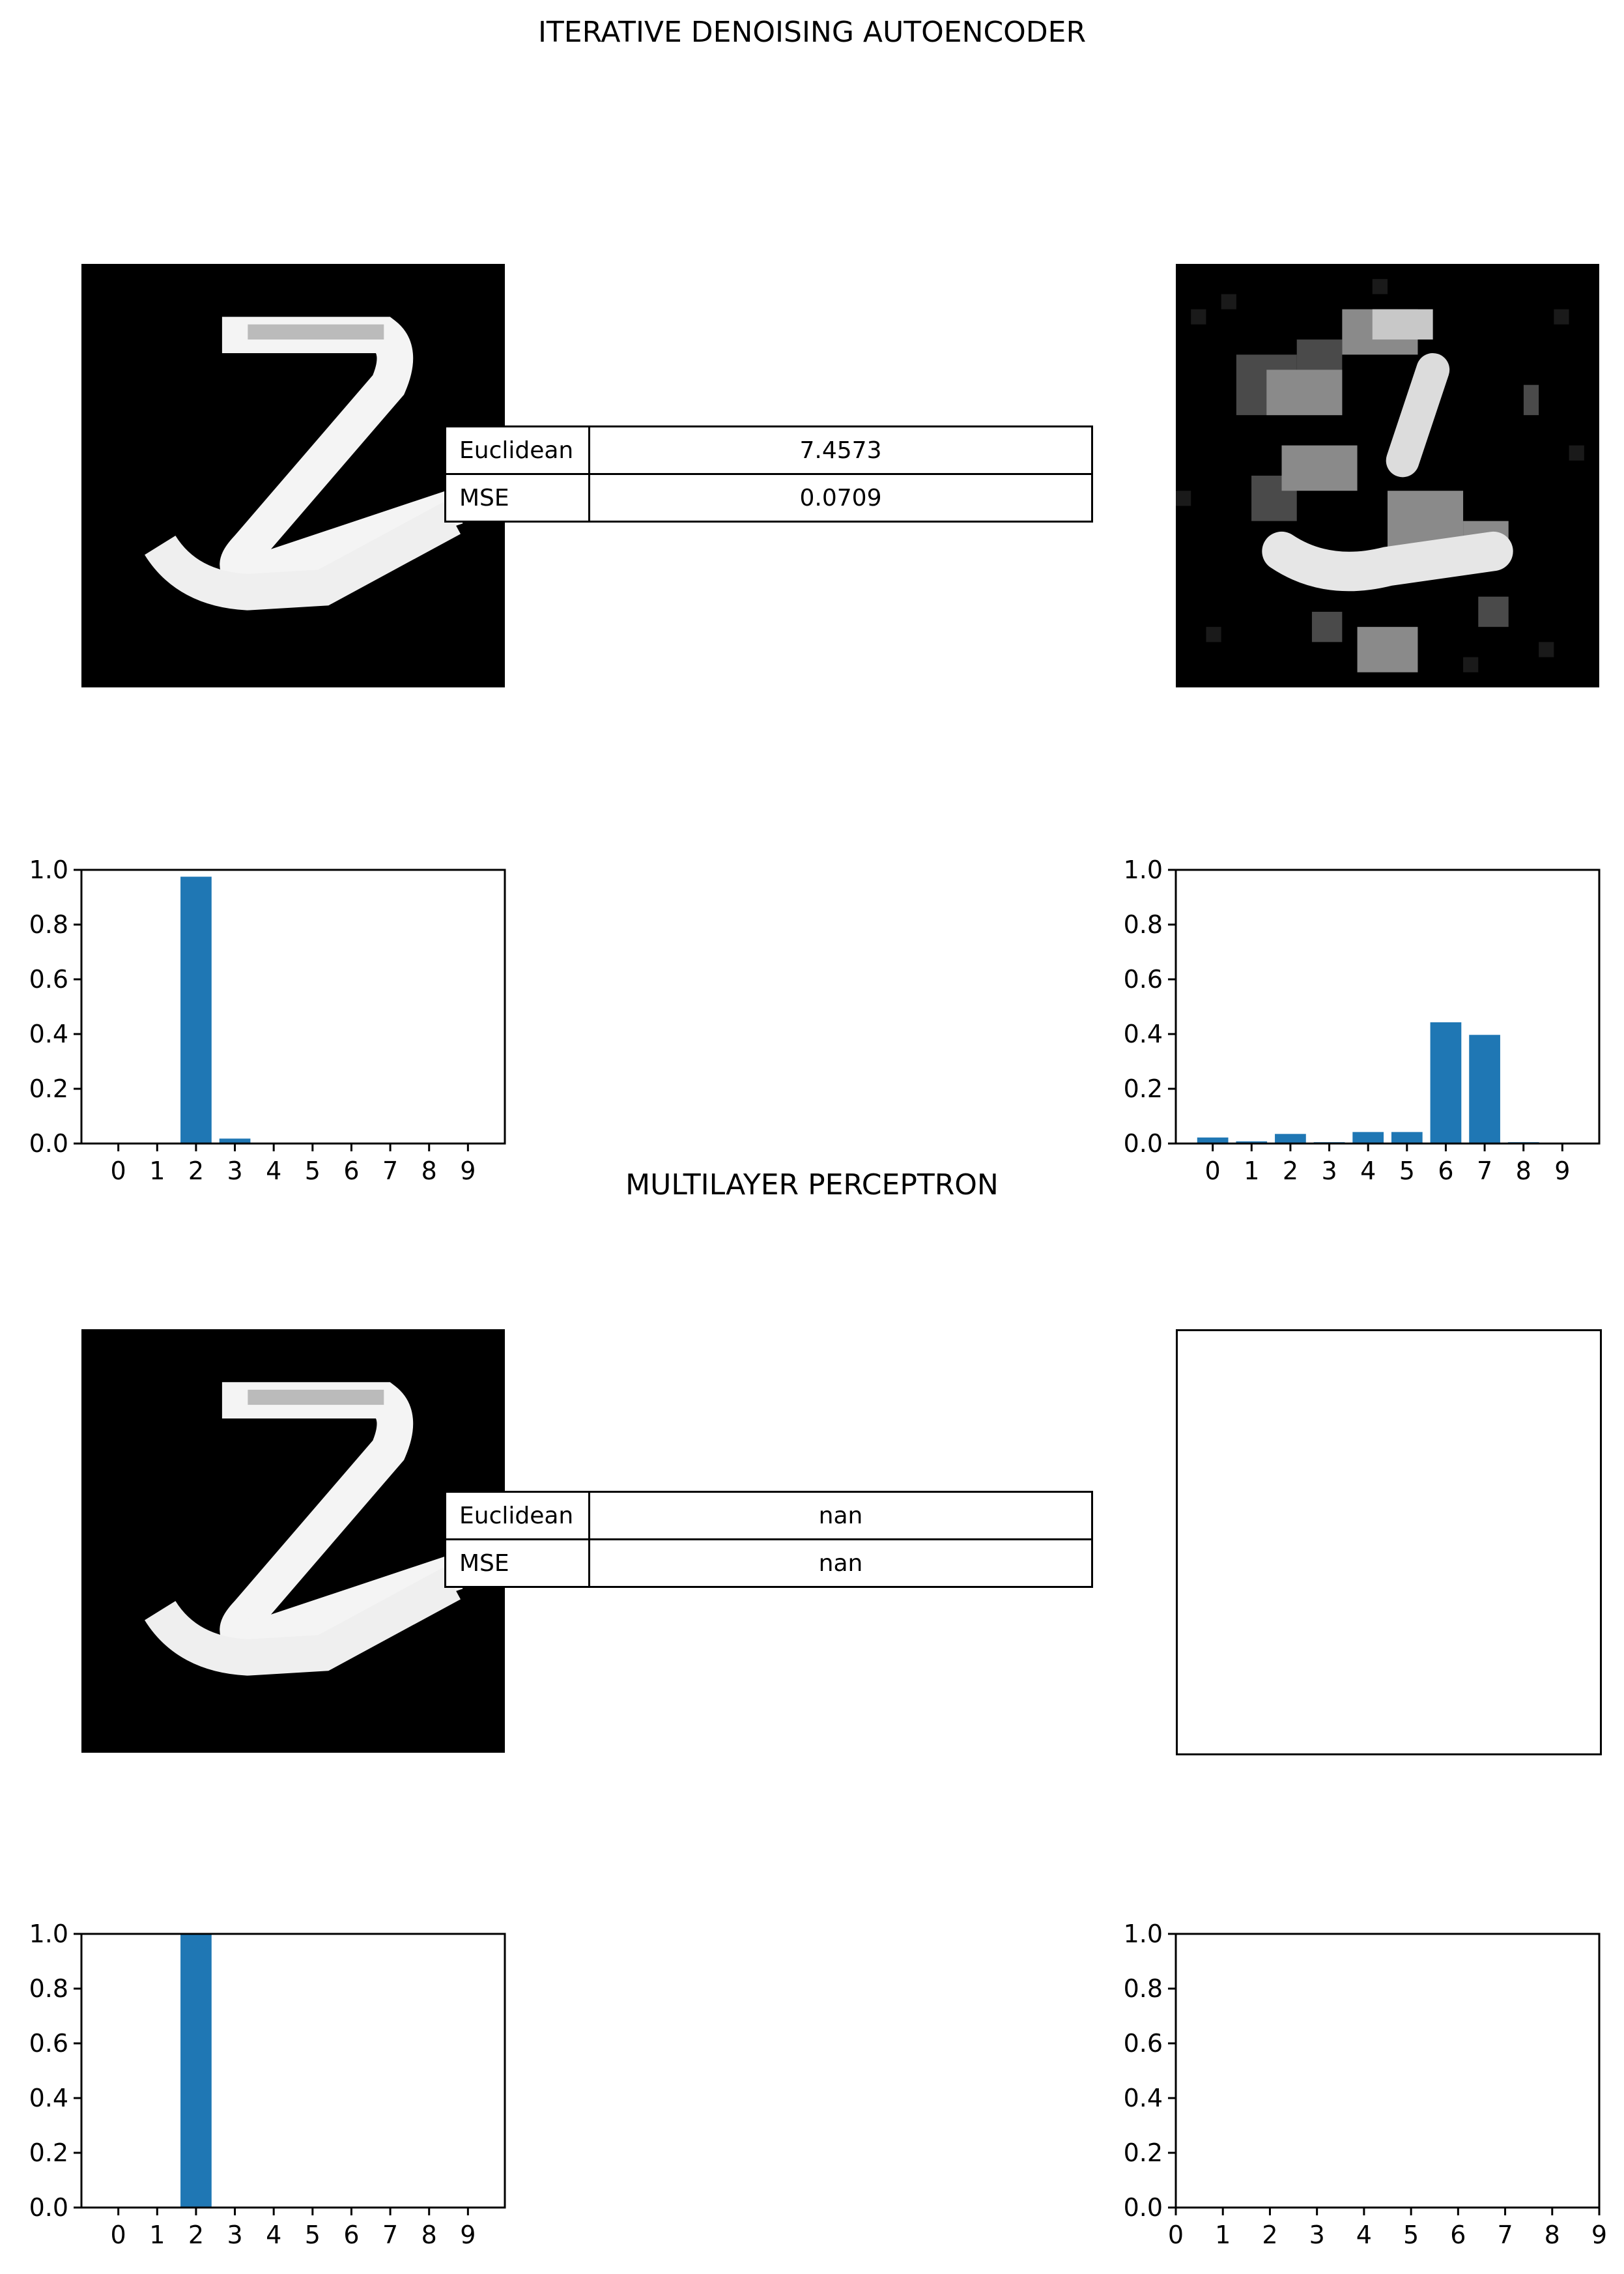 The height and width of the screenshot is (2274, 1624). Describe the element at coordinates (1389, 1542) in the screenshot. I see `empty-reconstruction-axes-perceptron` at that location.